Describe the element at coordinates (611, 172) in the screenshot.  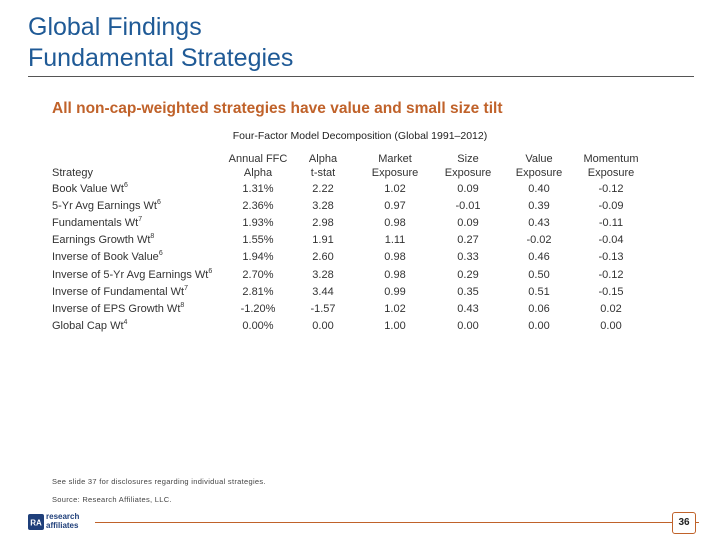
I see `col-header-momentum-line2: Exposure` at that location.